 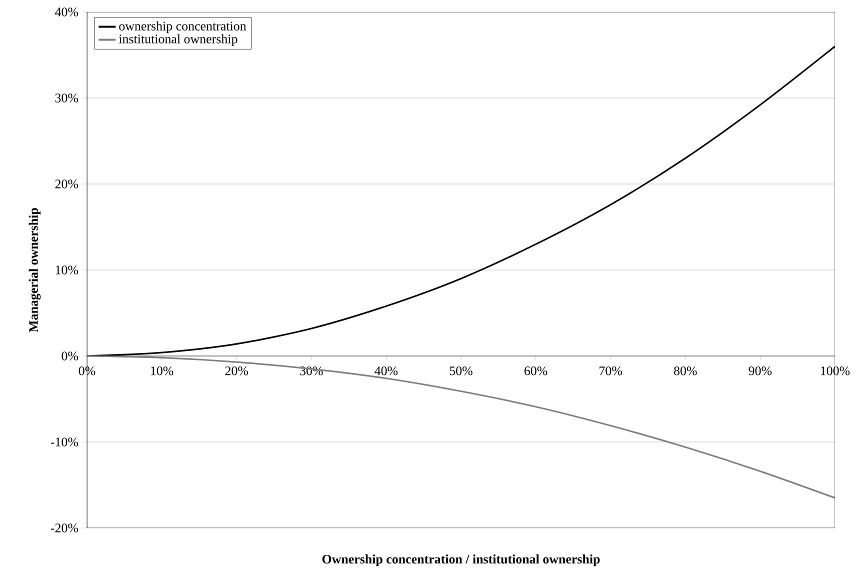 I want to click on x-tick-label: 10%, so click(x=162, y=371).